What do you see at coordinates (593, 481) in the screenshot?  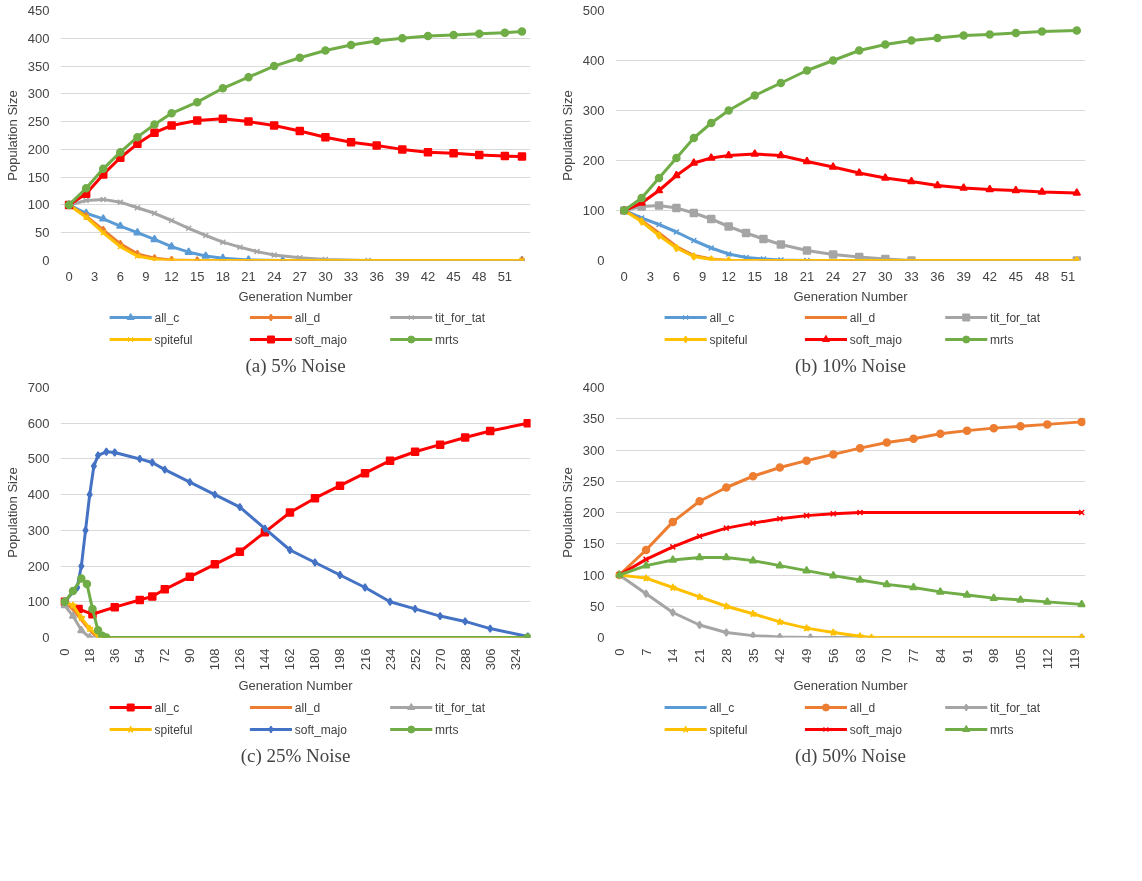 I see `y-tick-label: 250` at bounding box center [593, 481].